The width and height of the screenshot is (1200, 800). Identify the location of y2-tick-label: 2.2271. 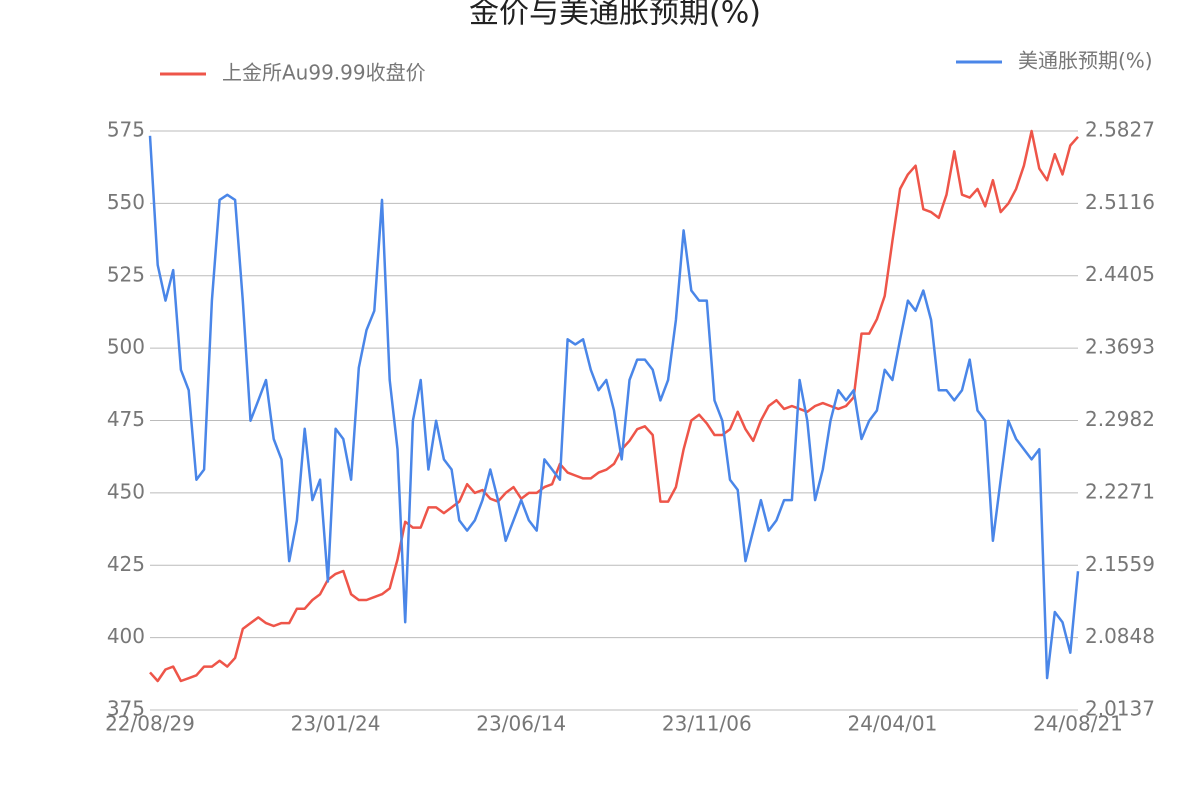
(1120, 491).